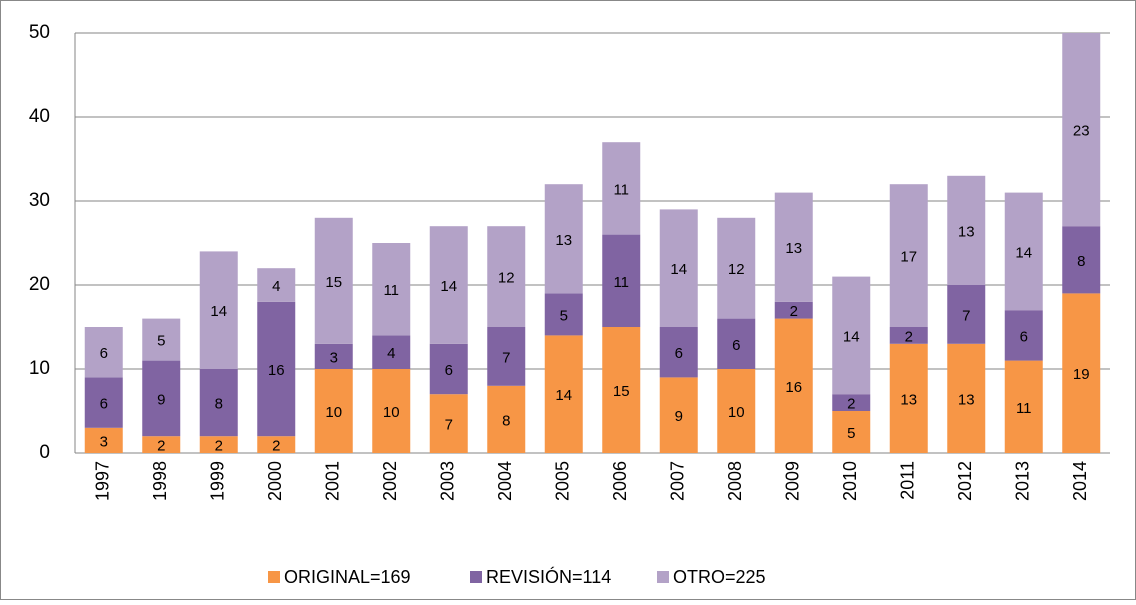  I want to click on data-label: 23, so click(1081, 131).